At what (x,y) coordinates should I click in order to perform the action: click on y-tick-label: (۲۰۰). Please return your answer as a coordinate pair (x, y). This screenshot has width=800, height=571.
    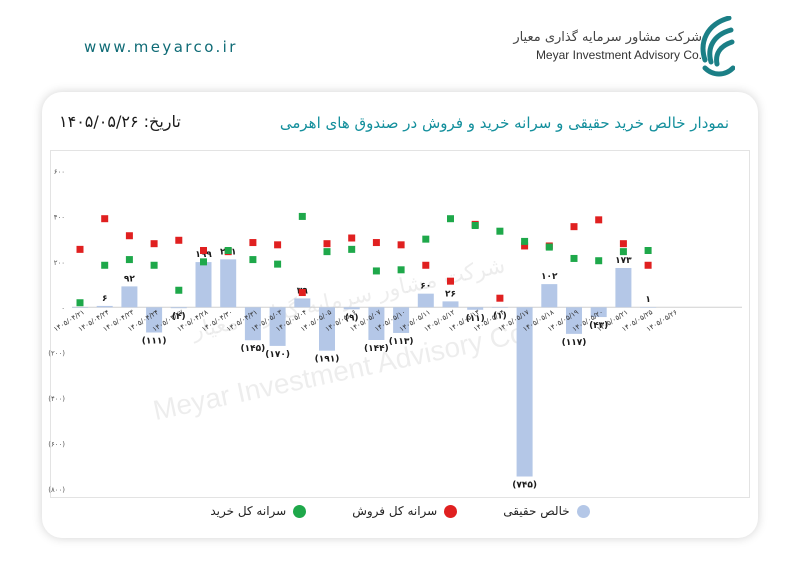
    Looking at the image, I should click on (56, 354).